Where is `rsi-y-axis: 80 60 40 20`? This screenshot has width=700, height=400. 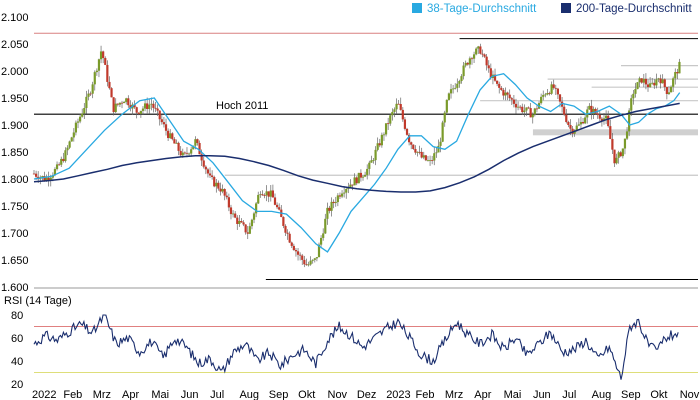
rsi-y-axis: 80 60 40 20 is located at coordinates (17, 350).